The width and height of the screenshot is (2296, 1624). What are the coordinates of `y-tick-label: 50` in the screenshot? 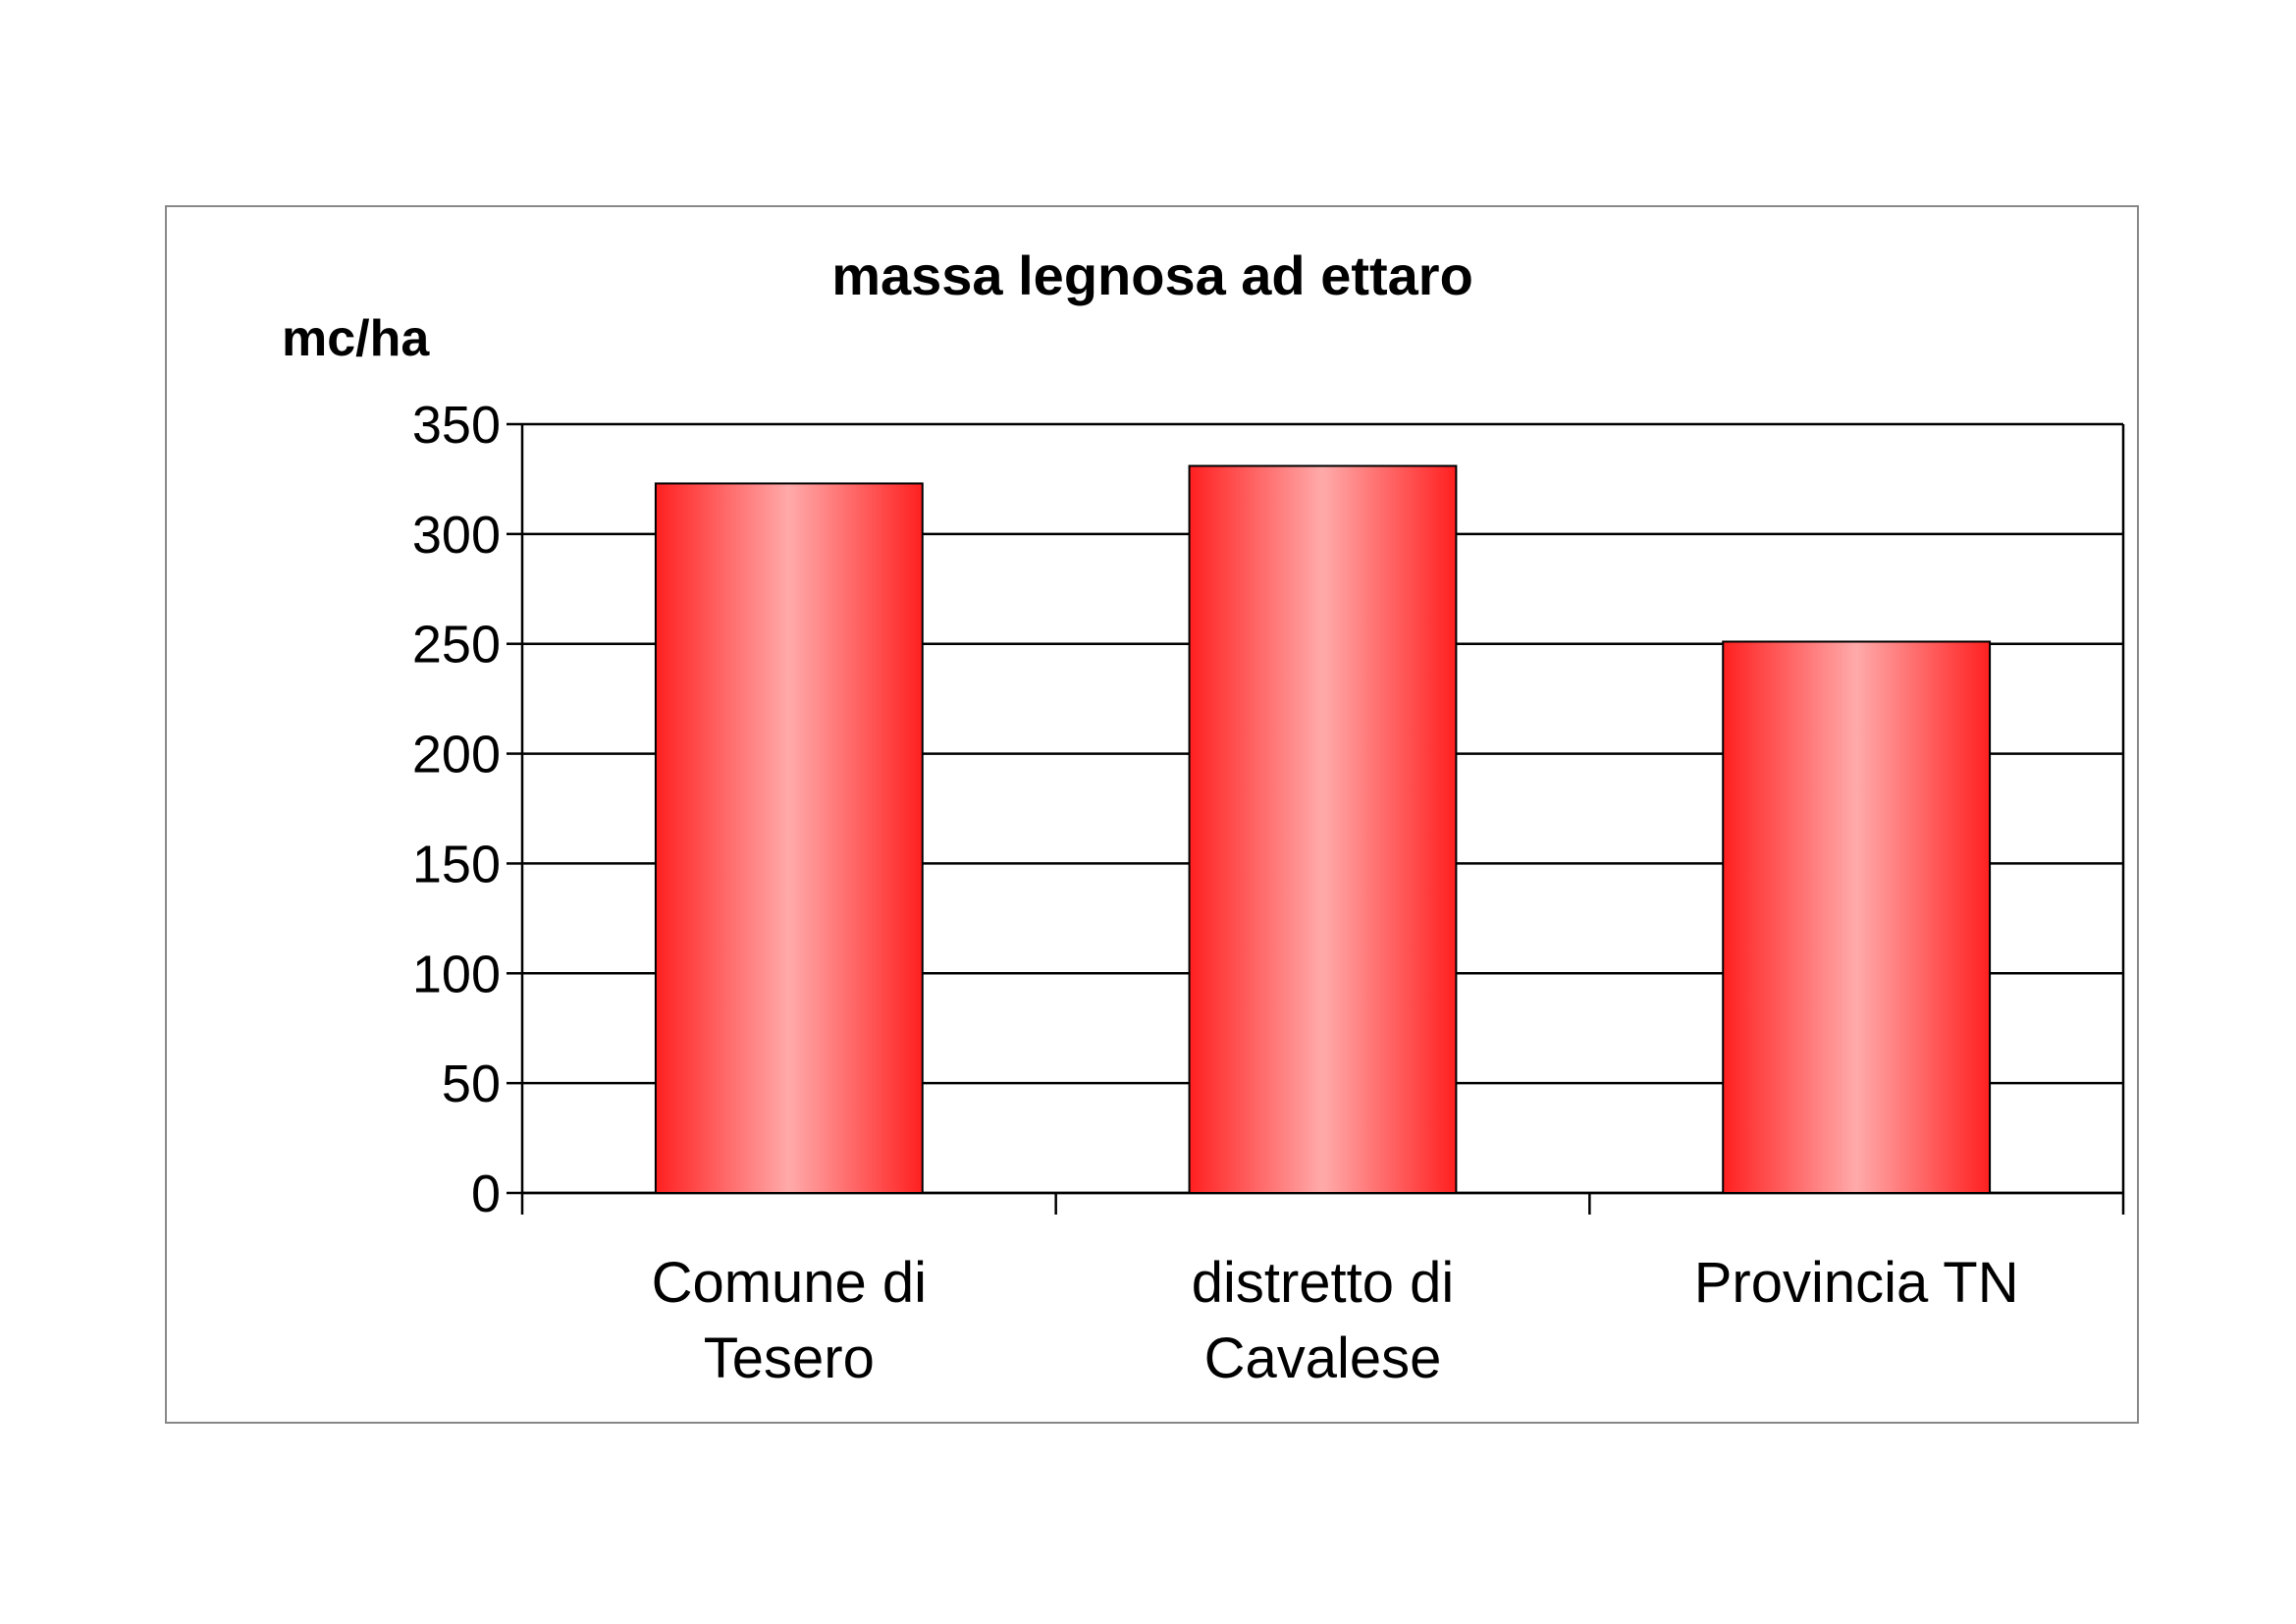 It's located at (471, 1084).